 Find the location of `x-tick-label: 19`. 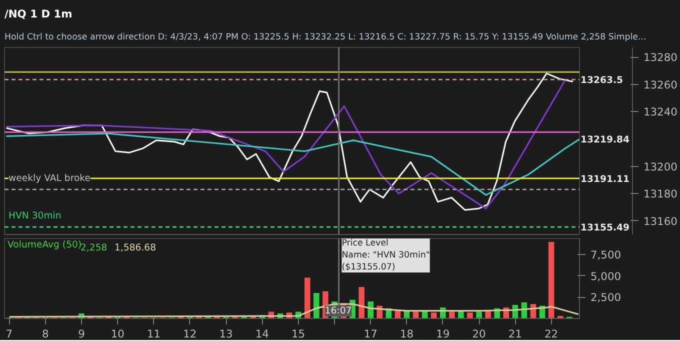

x-tick-label: 19 is located at coordinates (443, 334).